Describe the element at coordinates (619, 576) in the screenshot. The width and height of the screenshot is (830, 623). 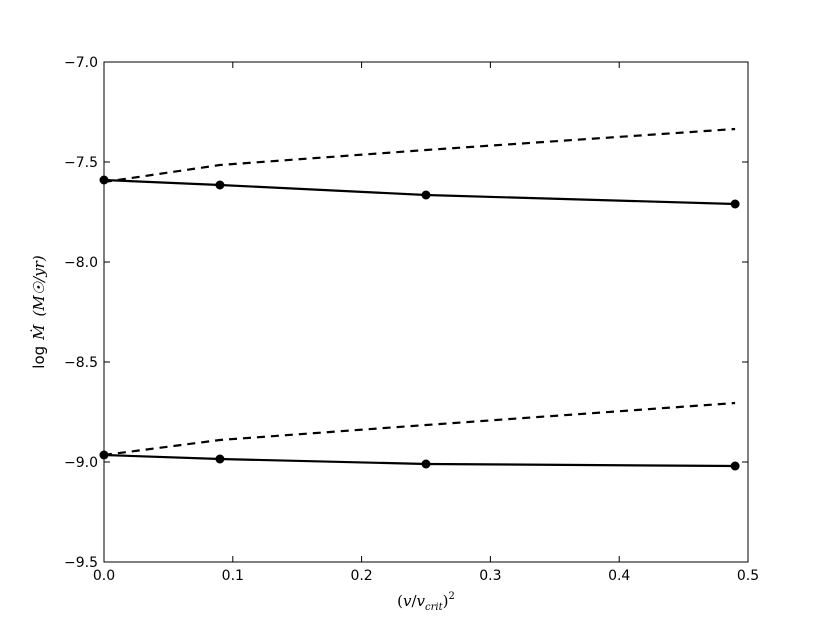
I see `x-tick-label: 0.4` at that location.